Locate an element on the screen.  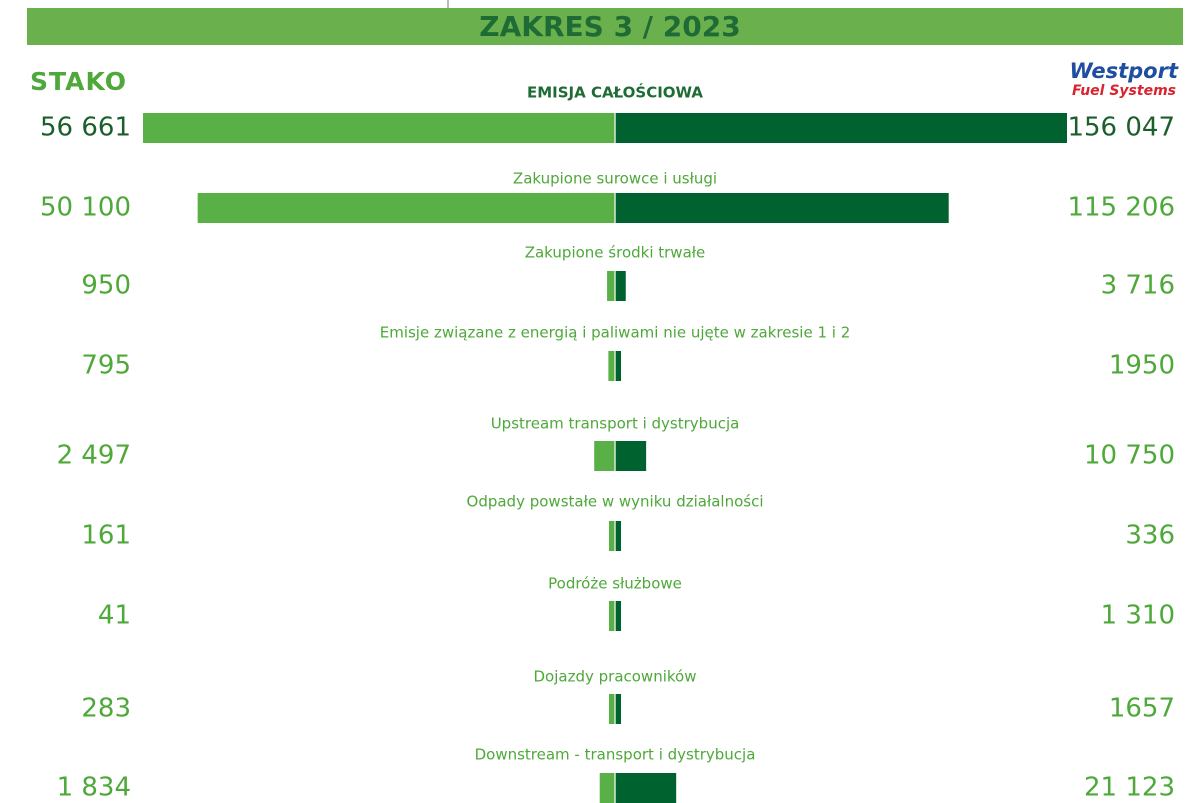
right-logo-tagline: Fuel Systems is located at coordinates (1124, 91).